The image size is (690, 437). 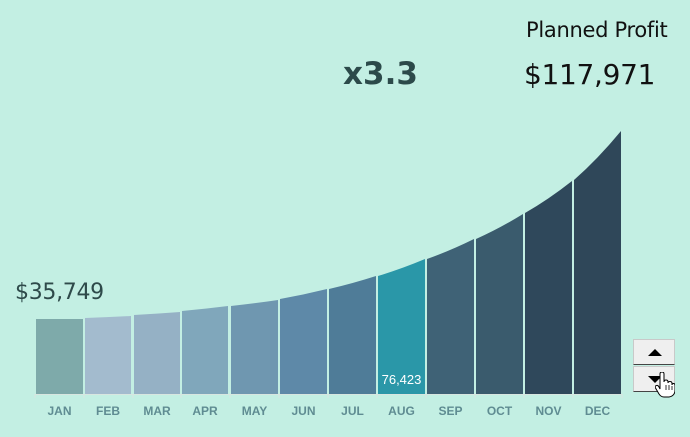 What do you see at coordinates (402, 379) in the screenshot?
I see `highlighted-bar-value: 76,423` at bounding box center [402, 379].